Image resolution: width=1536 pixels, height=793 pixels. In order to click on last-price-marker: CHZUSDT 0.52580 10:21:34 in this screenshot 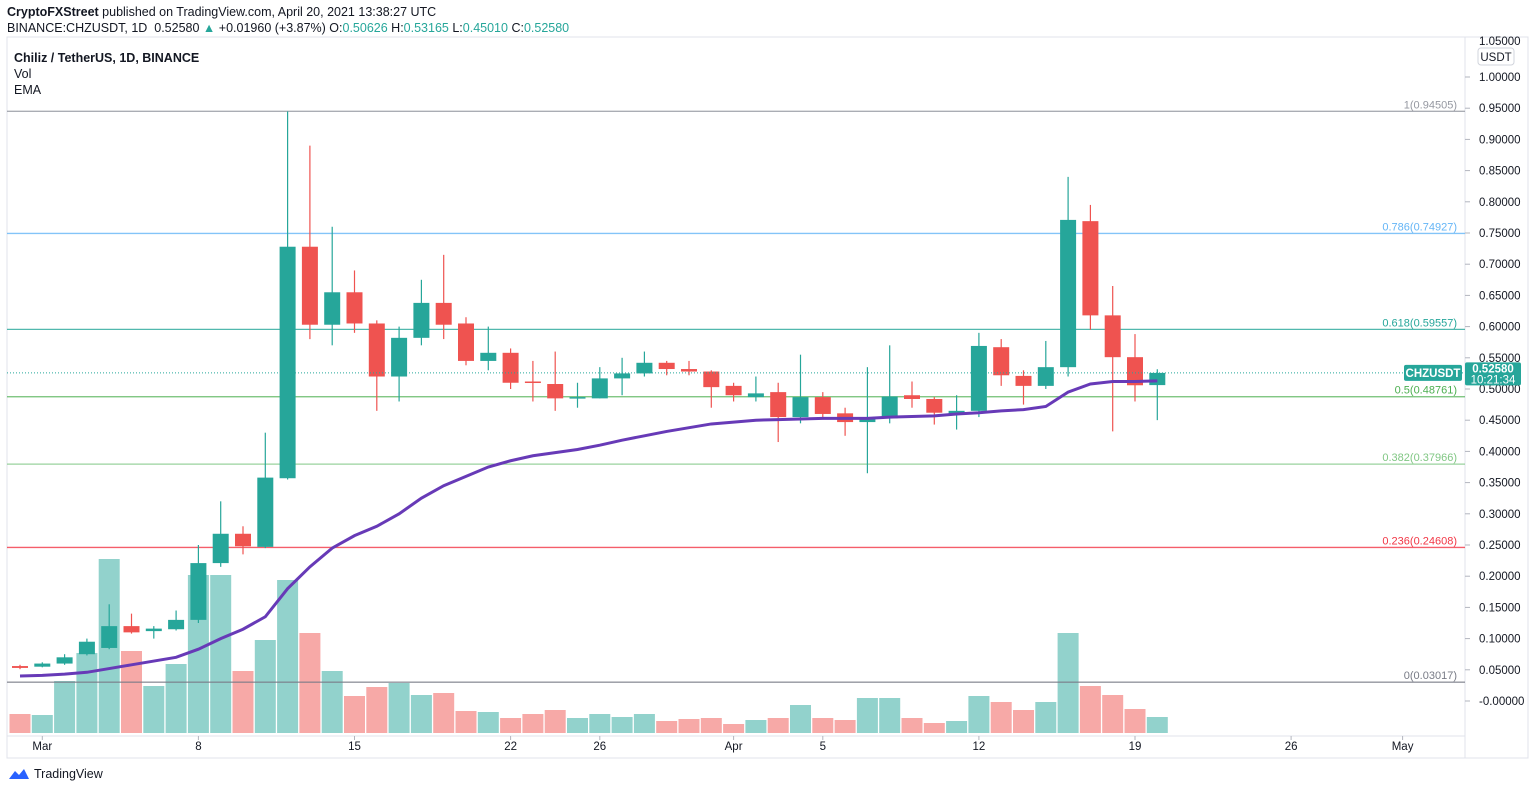, I will do `click(764, 374)`.